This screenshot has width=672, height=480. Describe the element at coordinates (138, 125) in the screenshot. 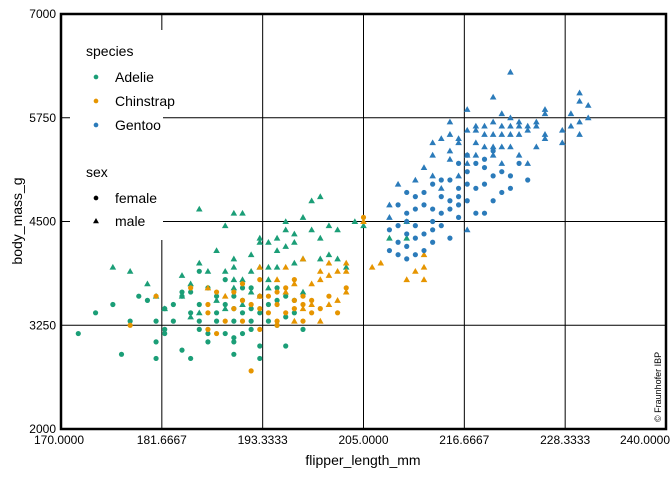

I see `legend-label-gentoo: Gentoo` at that location.